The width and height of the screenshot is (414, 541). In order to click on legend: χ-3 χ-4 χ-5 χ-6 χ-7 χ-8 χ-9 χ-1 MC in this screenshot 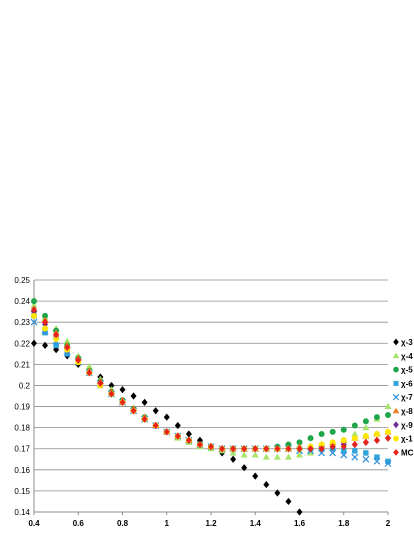, I will do `click(403, 397)`.